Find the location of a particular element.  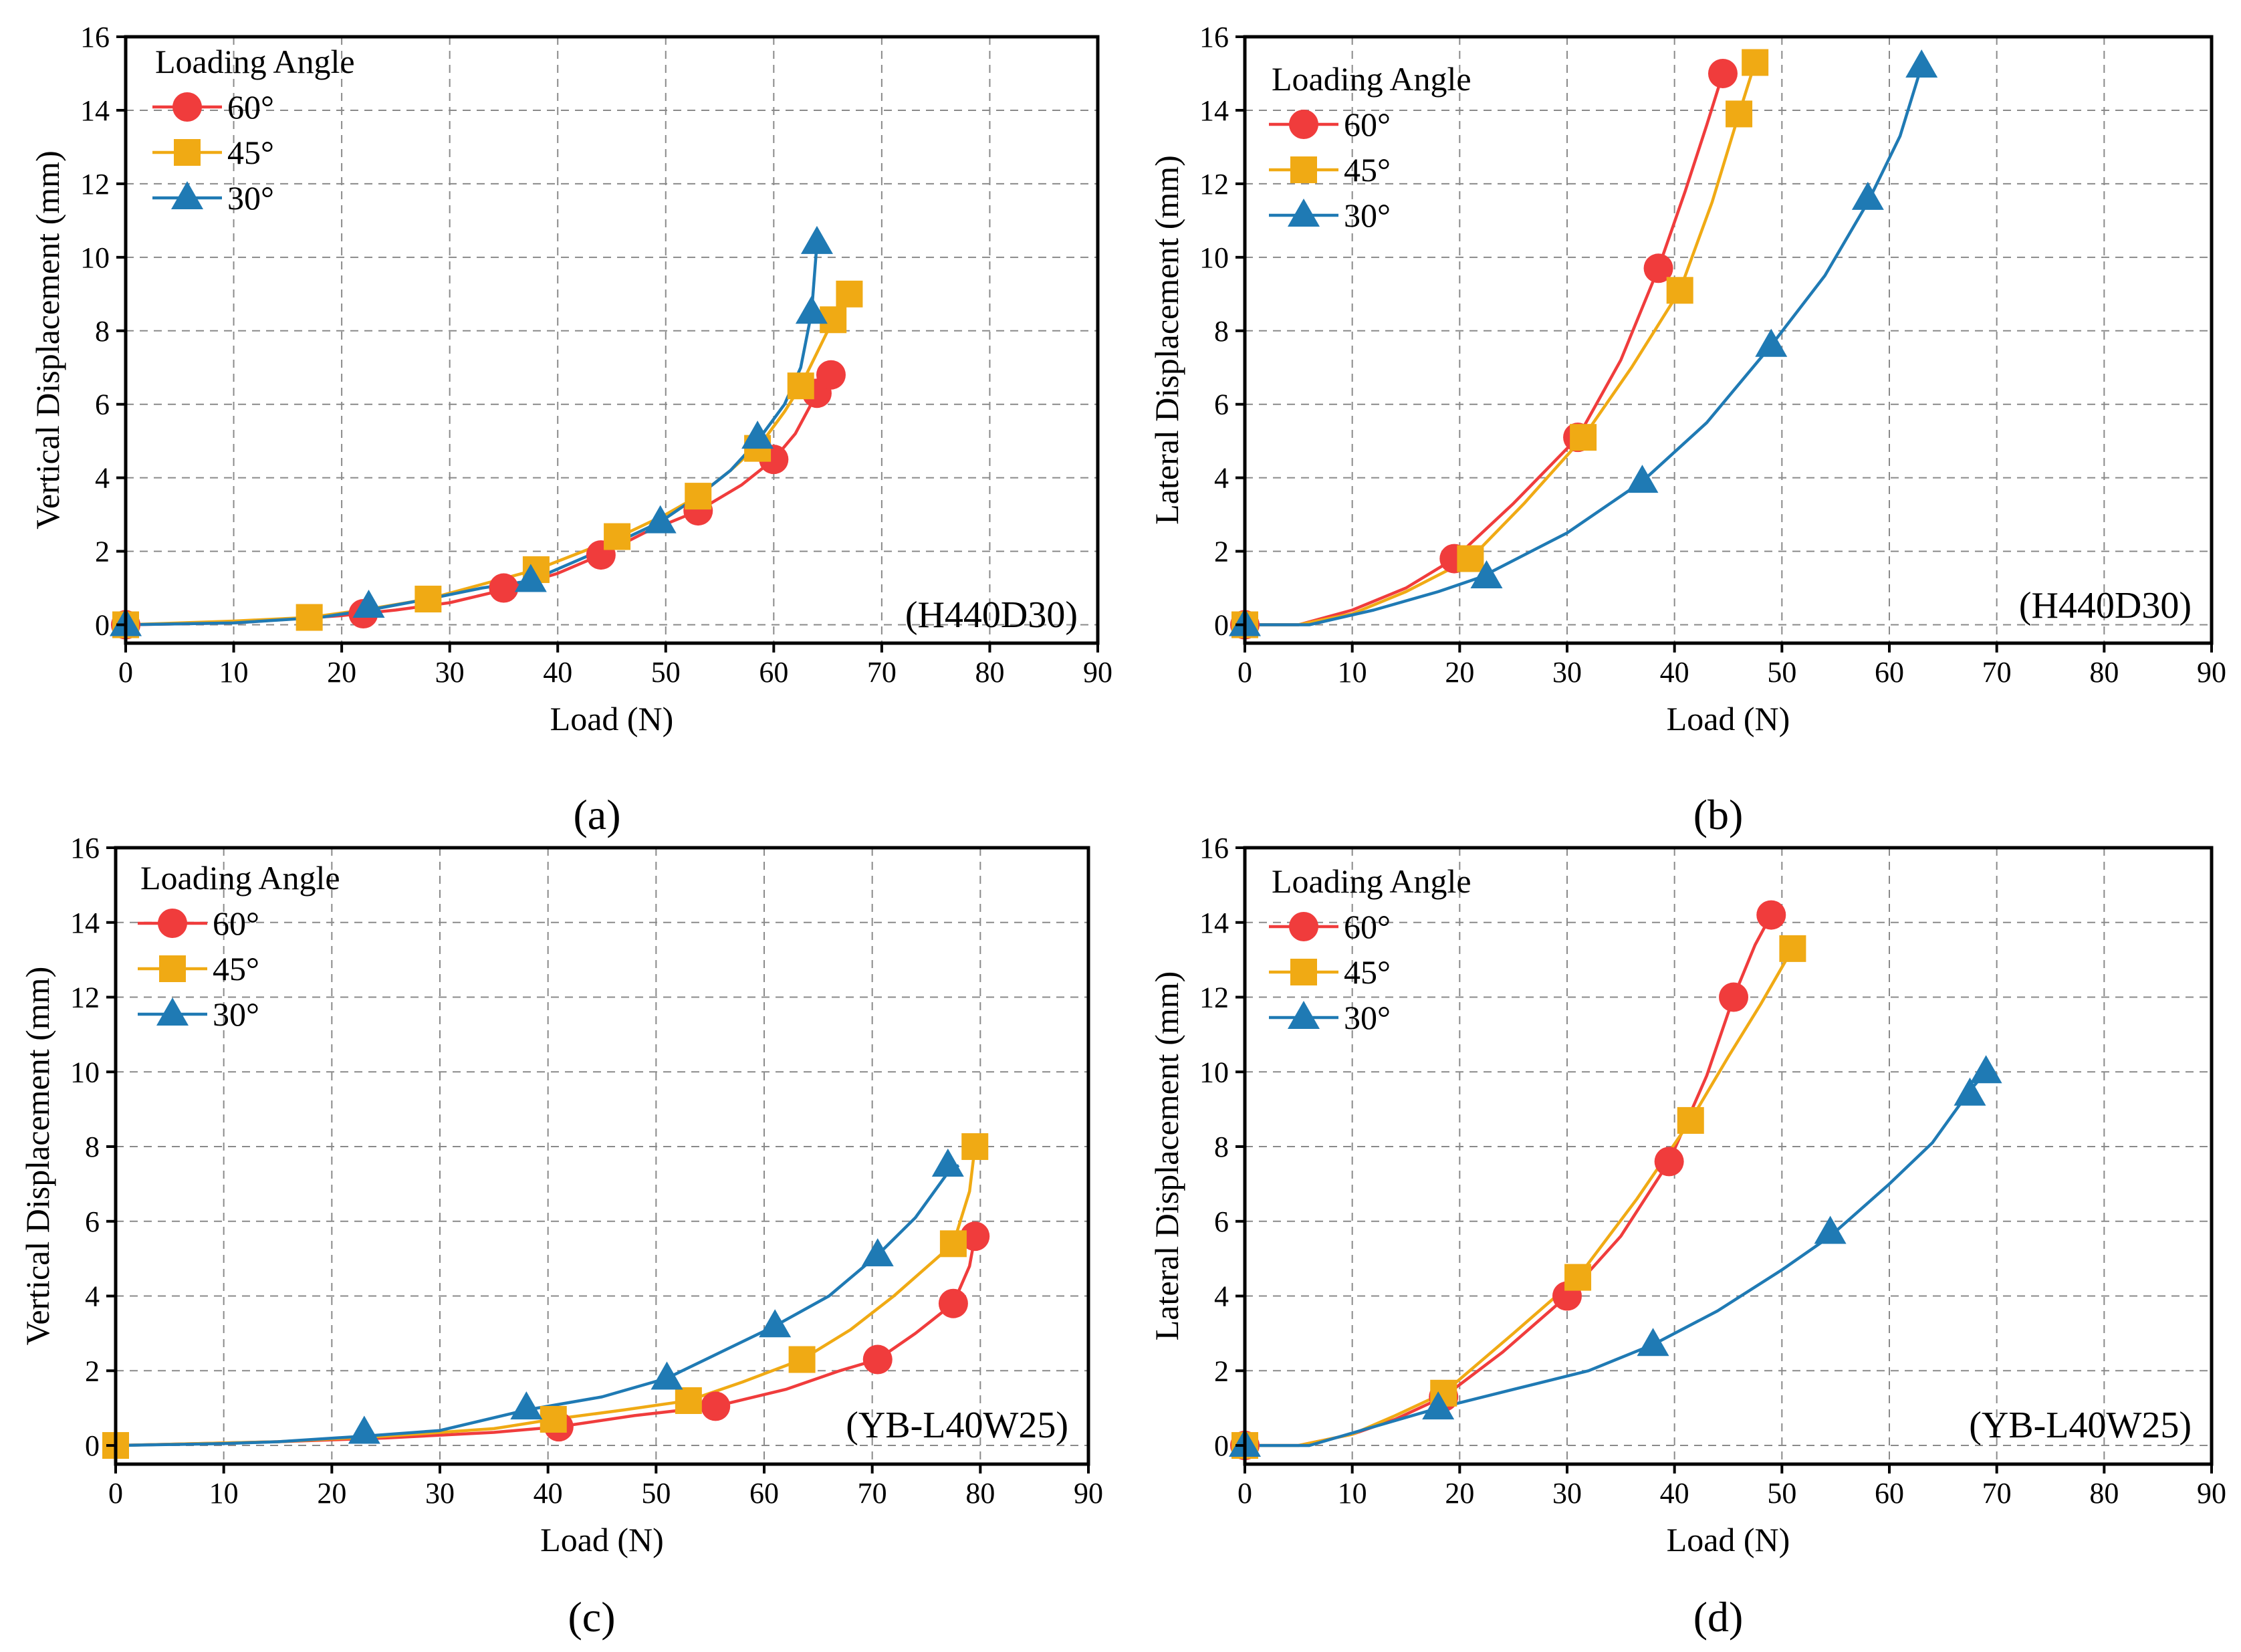

y-tick-label: 14 is located at coordinates (85, 923).